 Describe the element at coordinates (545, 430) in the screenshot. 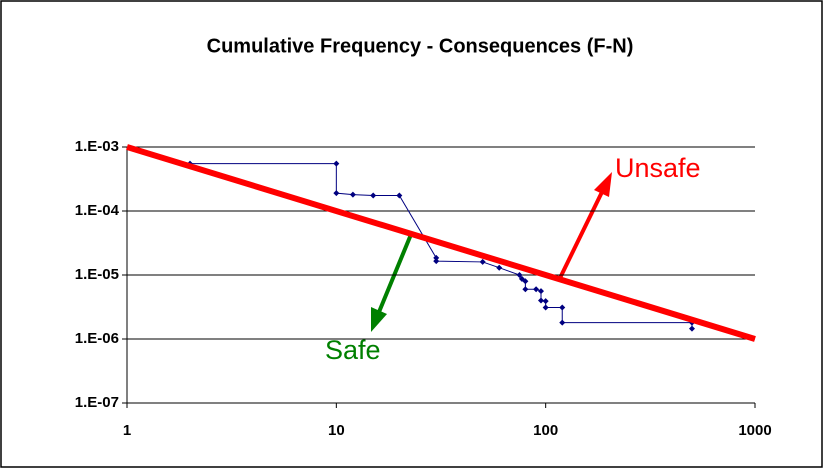

I see `x-tick-label: 100` at that location.